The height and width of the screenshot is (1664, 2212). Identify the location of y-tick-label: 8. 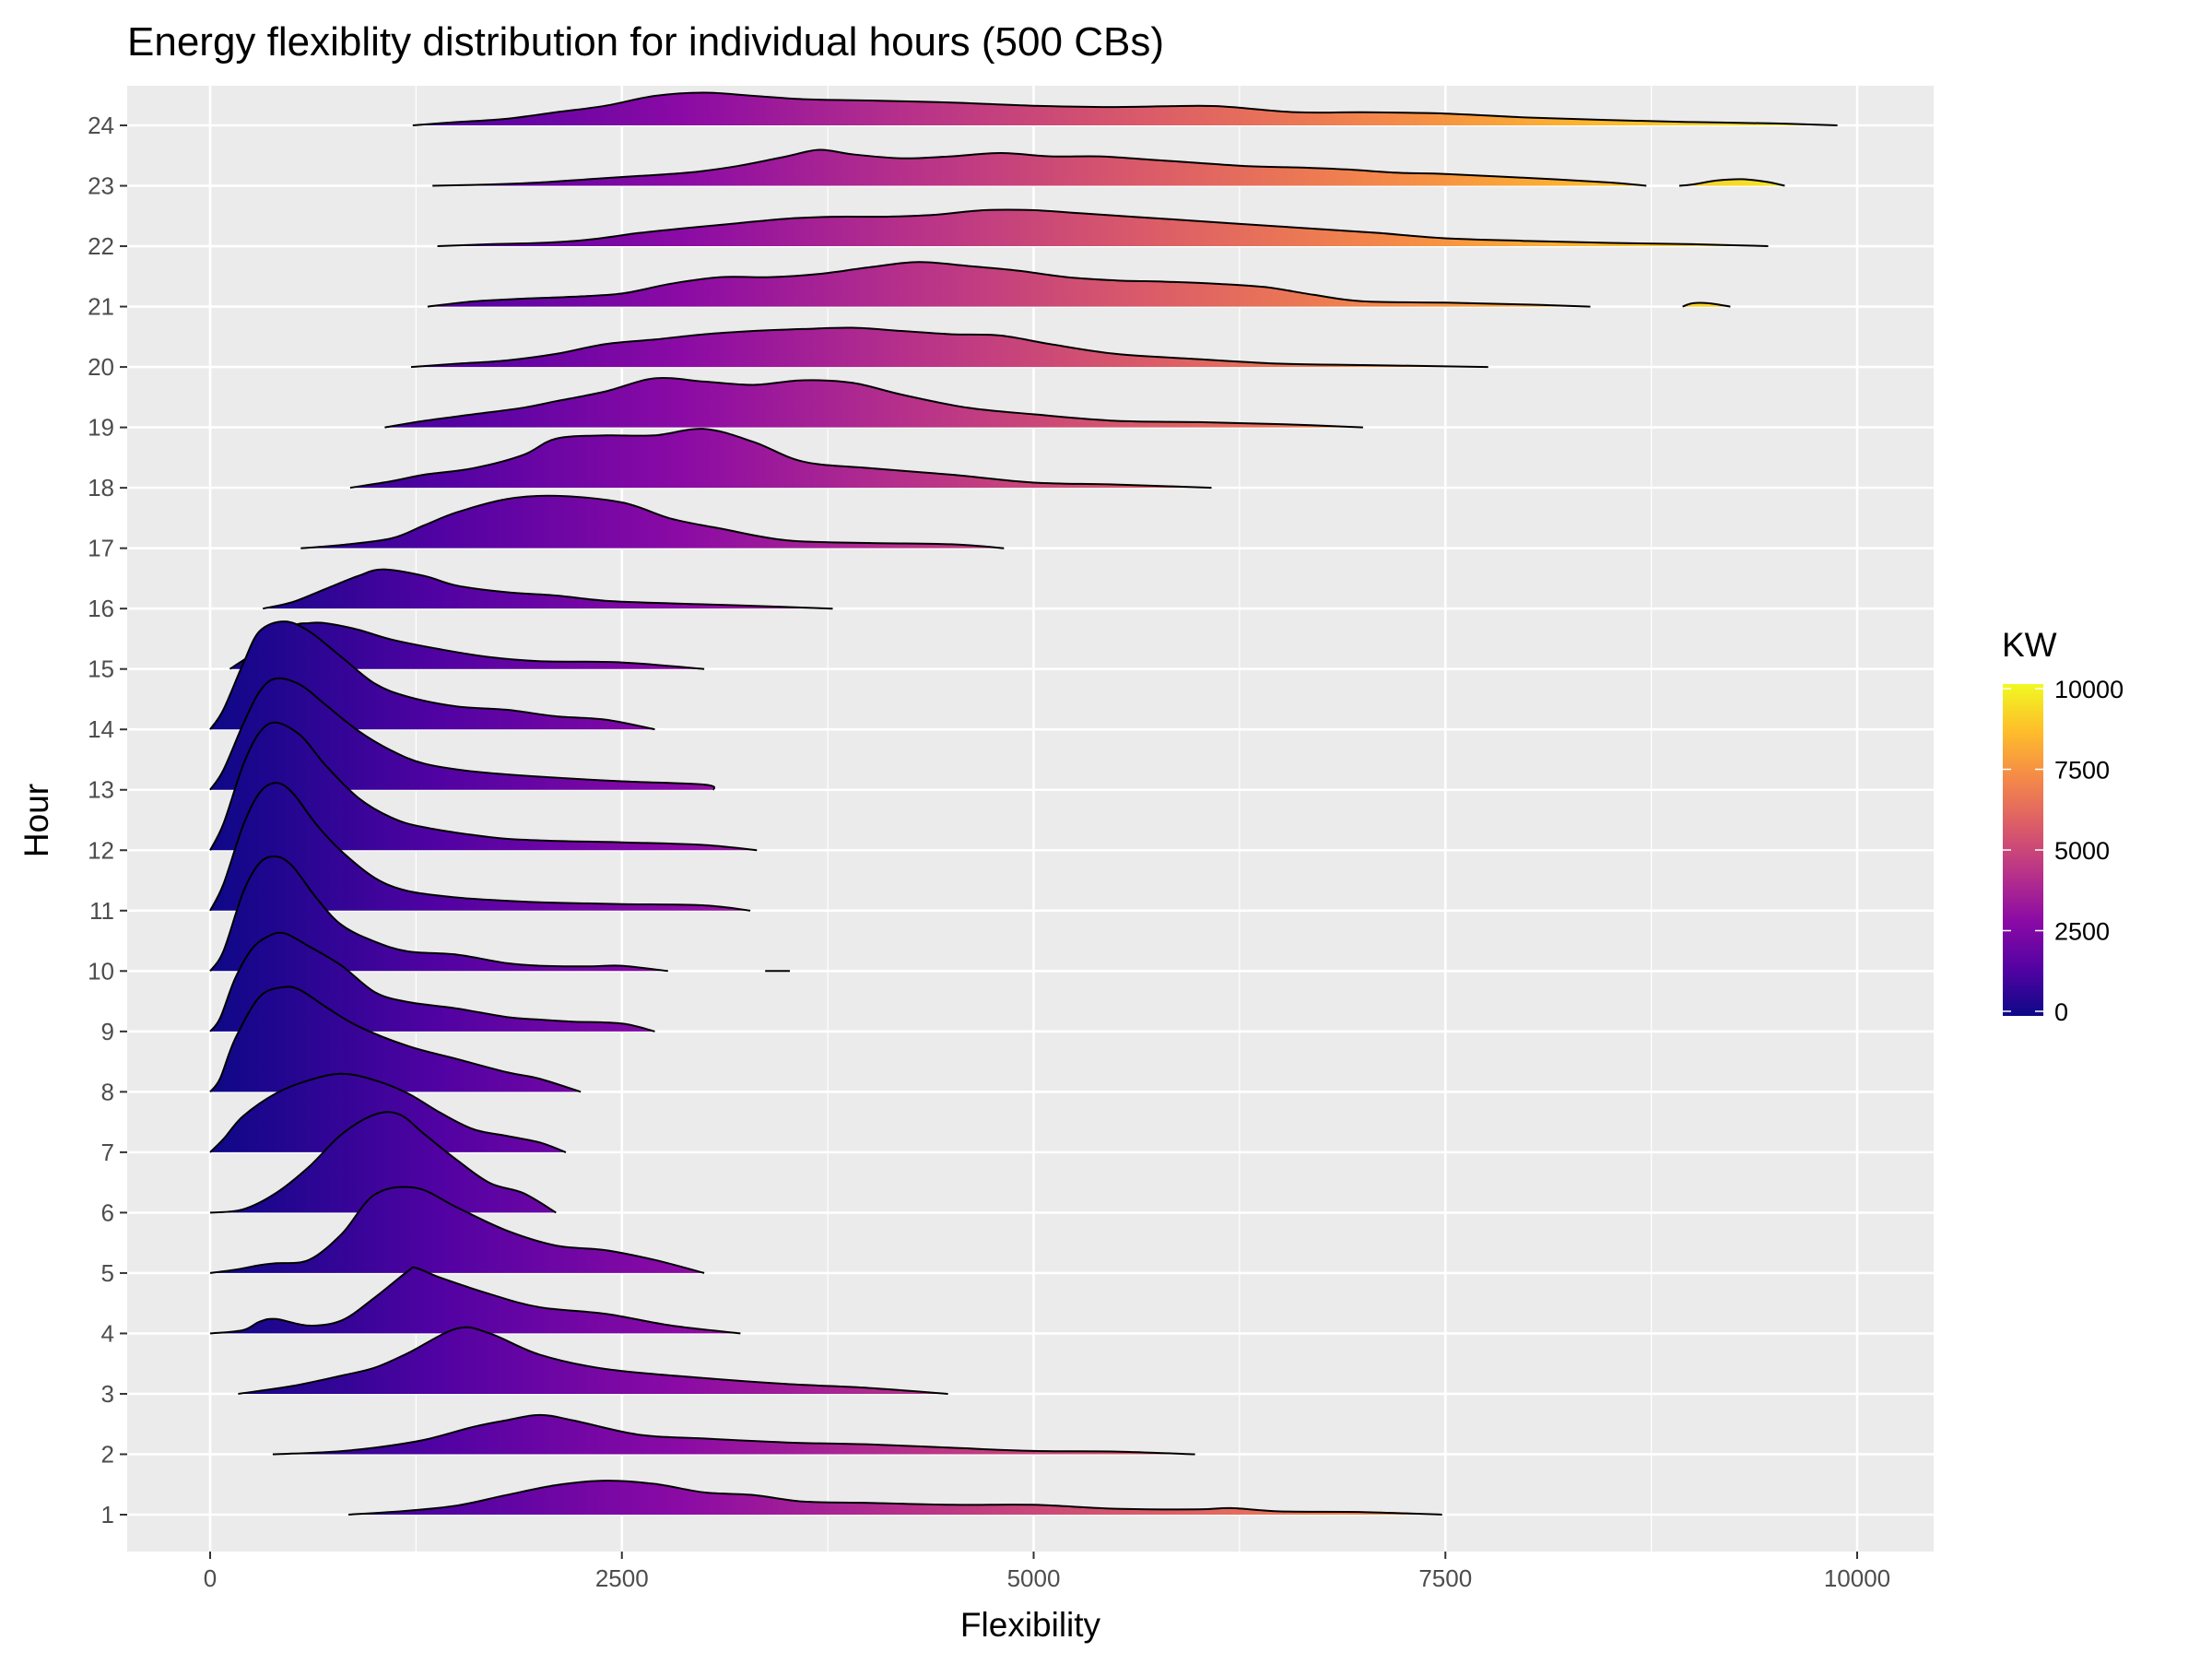
(107, 1091).